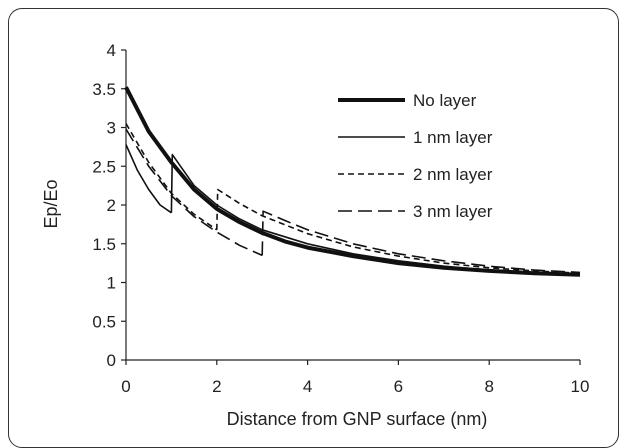 The image size is (629, 448). Describe the element at coordinates (104, 166) in the screenshot. I see `y-tick-label: 2.5` at that location.